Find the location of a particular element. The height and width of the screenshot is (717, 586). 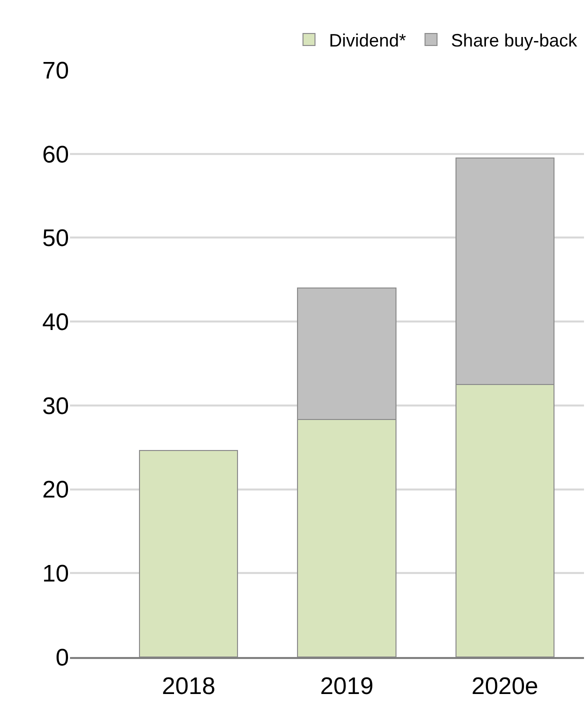

y-tick-label: 60 is located at coordinates (55, 154).